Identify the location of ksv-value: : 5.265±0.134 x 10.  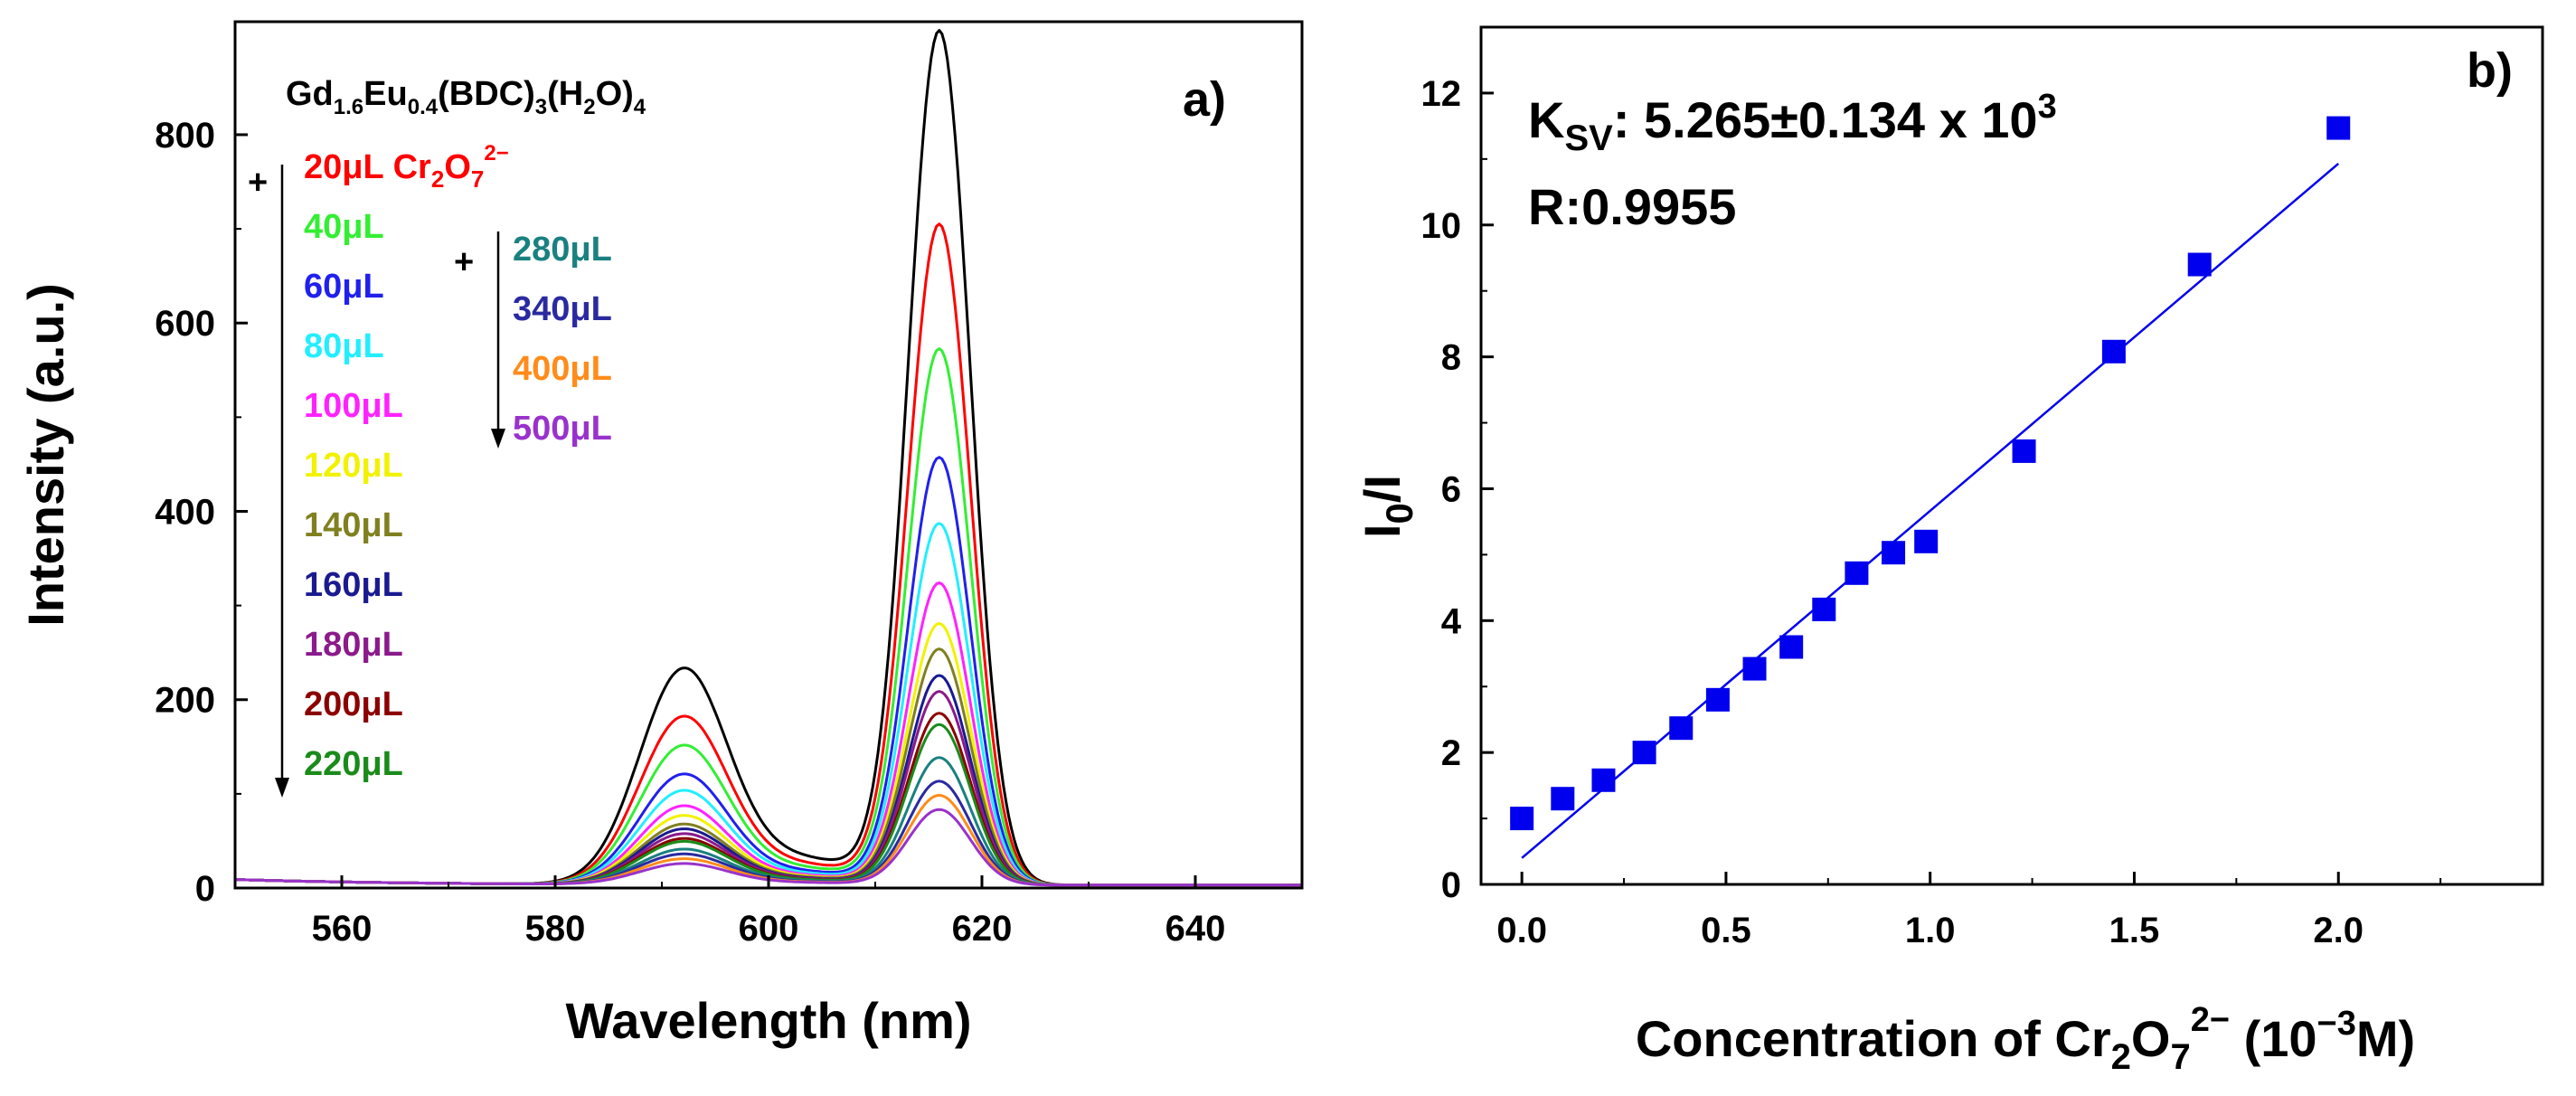
(1825, 119).